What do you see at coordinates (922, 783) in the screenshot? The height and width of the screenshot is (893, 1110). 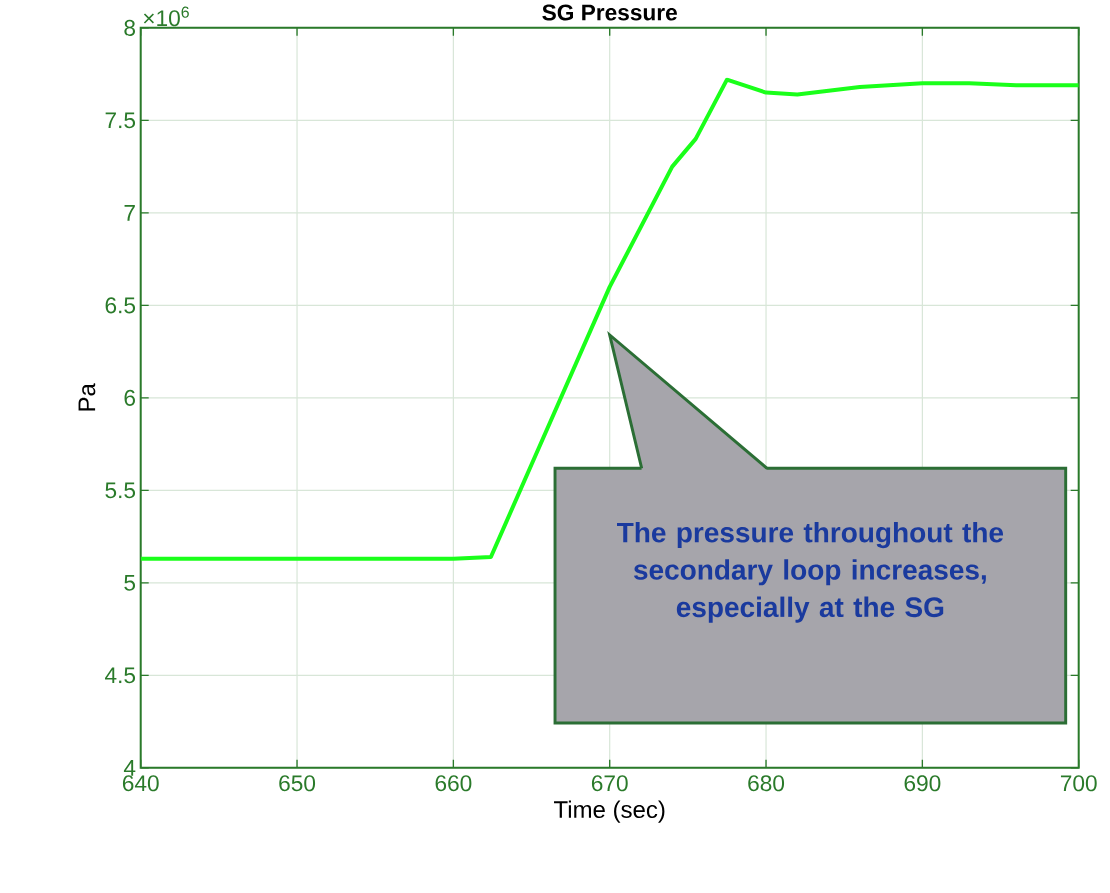 I see `x-tick-label: 690` at bounding box center [922, 783].